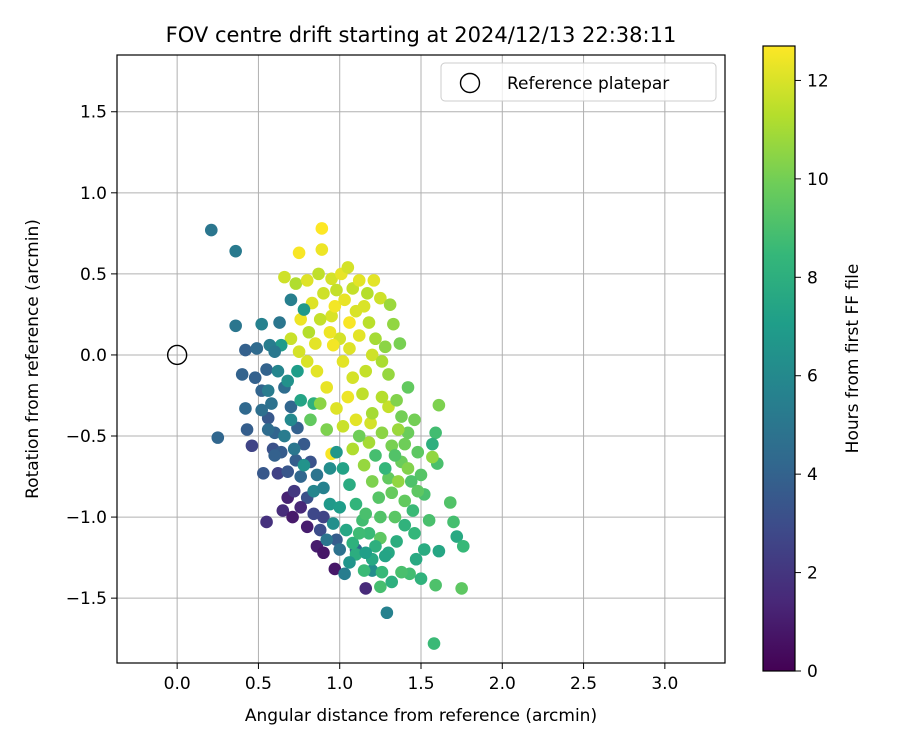 The width and height of the screenshot is (900, 750). Describe the element at coordinates (502, 684) in the screenshot. I see `x-tick-label: 2.0` at that location.